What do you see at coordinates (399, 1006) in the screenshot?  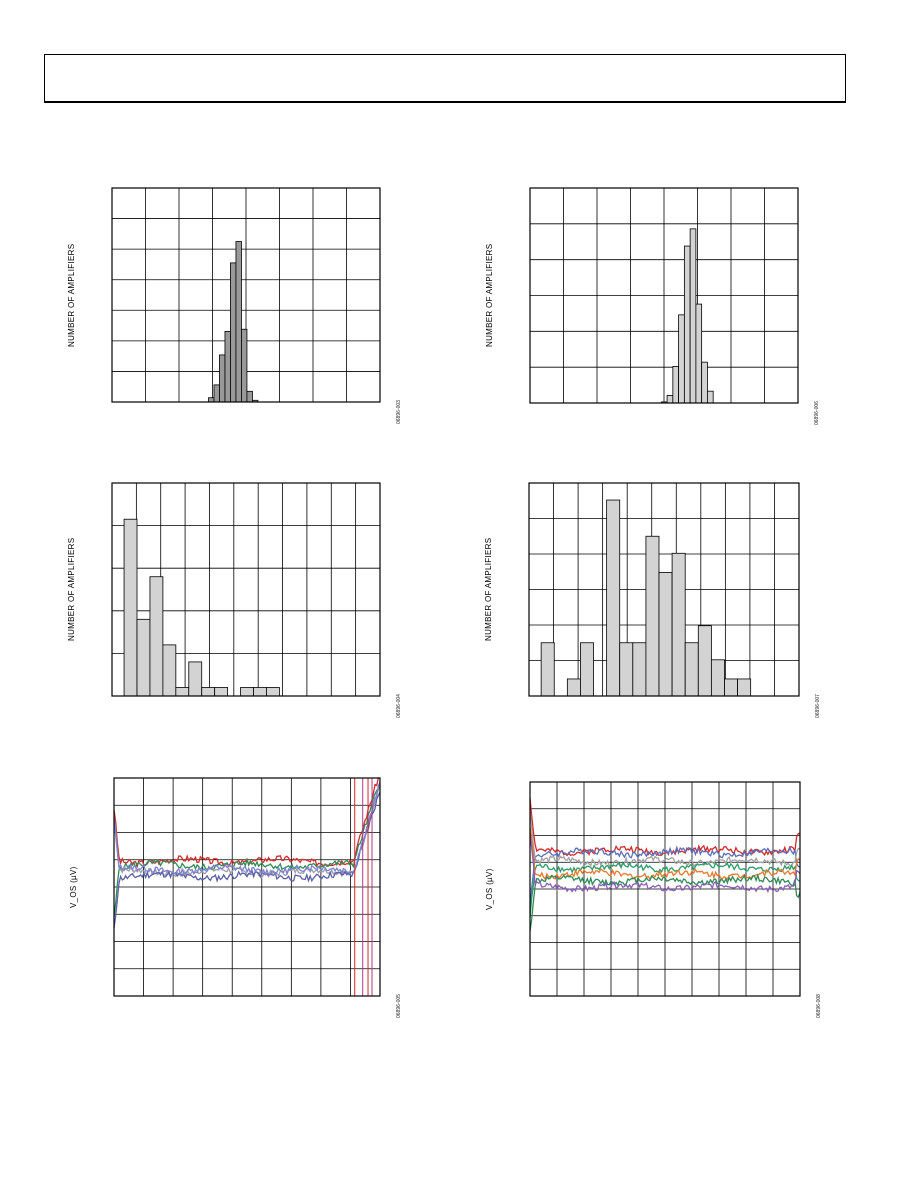 I see `figure-id-label: 06896-005` at bounding box center [399, 1006].